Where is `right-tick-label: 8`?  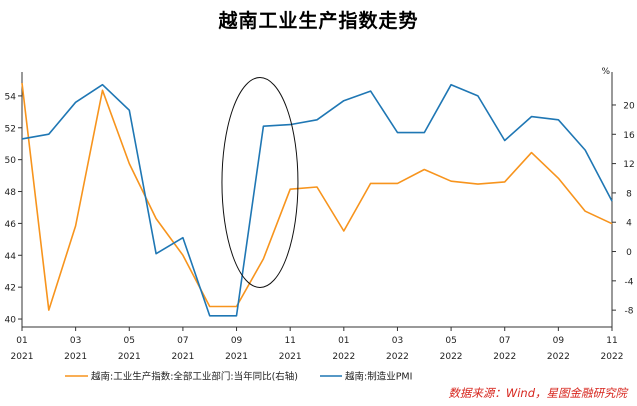 right-tick-label: 8 is located at coordinates (629, 194).